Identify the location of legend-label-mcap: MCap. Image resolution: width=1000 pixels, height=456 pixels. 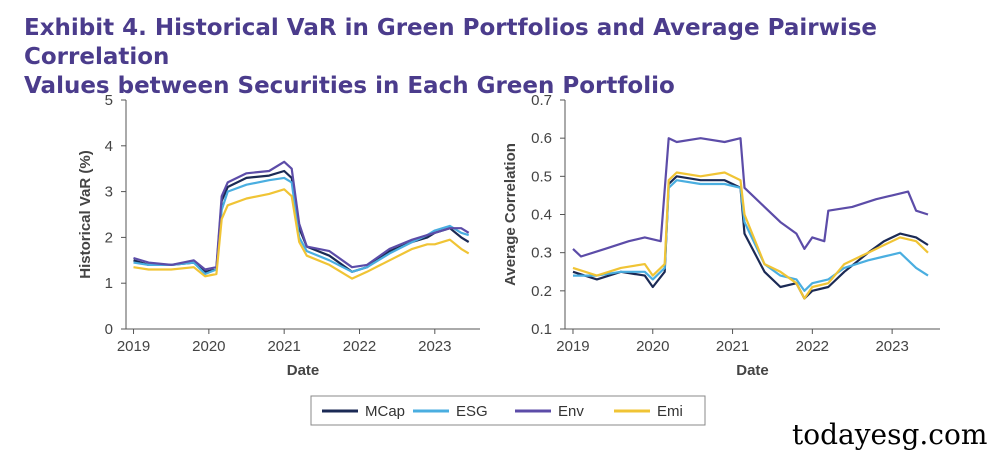
(385, 411).